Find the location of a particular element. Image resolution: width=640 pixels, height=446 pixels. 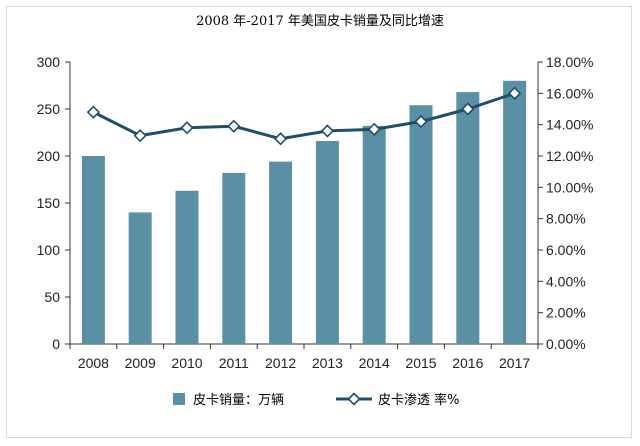

left-tick-label: 200 is located at coordinates (49, 156).